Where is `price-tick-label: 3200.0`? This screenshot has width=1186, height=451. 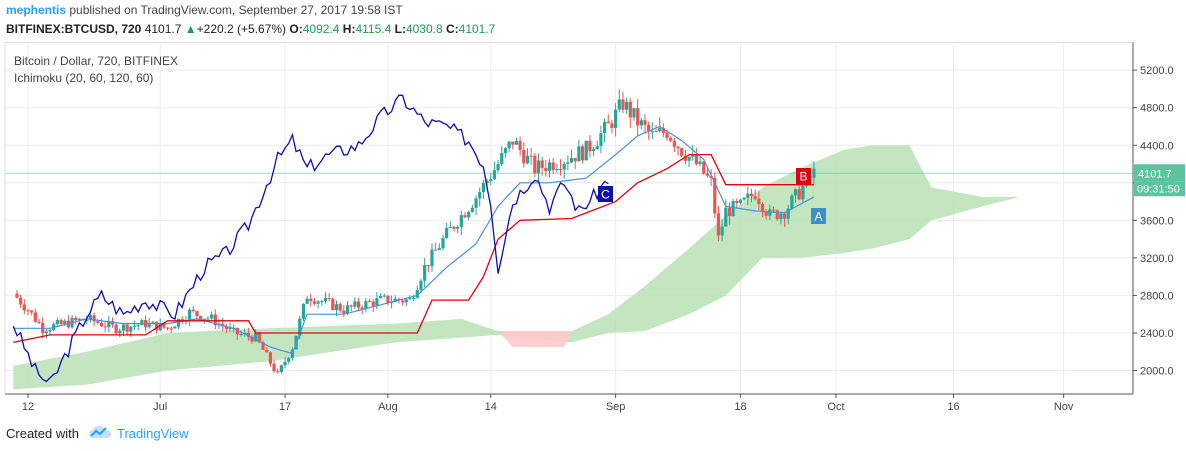 price-tick-label: 3200.0 is located at coordinates (1157, 259).